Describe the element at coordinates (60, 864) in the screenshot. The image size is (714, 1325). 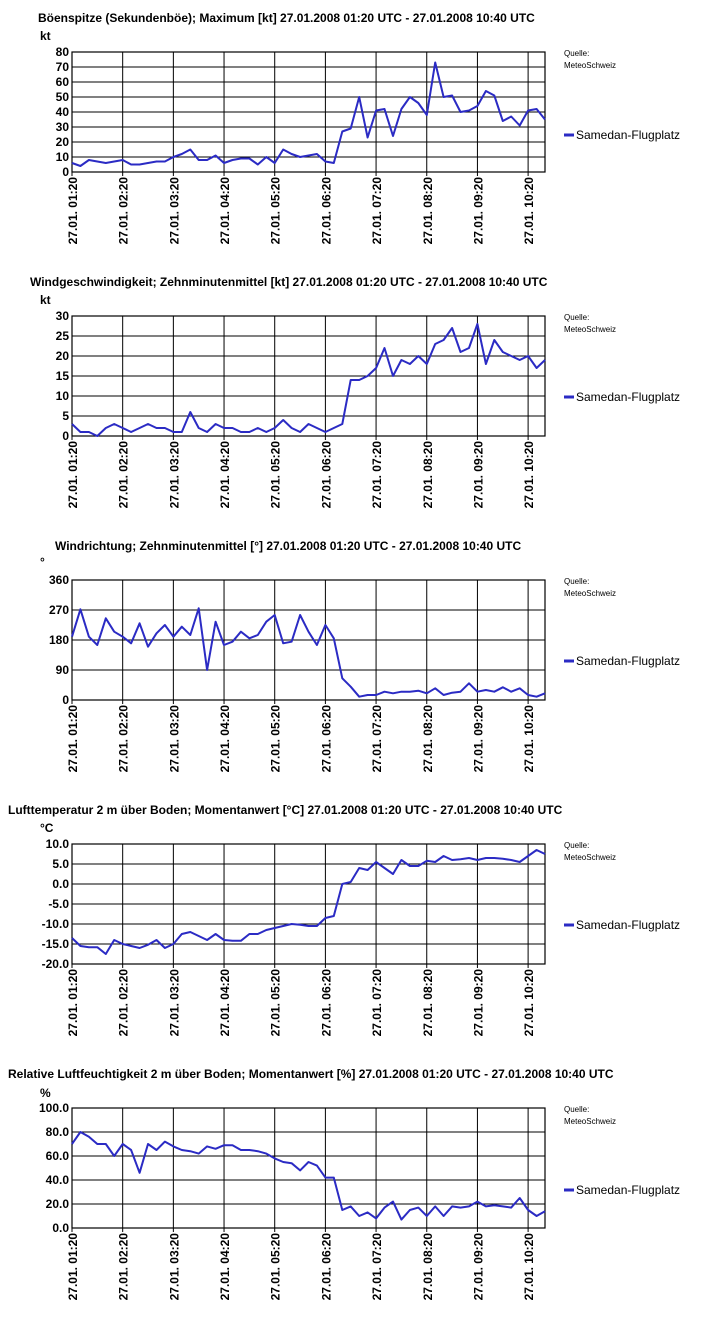
I see `y-tick-label: 5.0` at that location.